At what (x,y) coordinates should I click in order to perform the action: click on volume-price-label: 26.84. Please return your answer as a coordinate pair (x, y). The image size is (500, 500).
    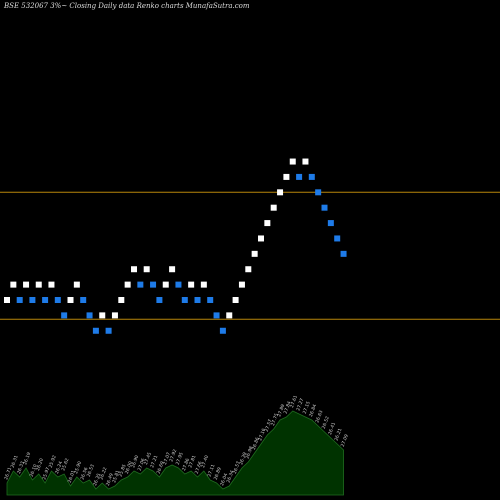
    Looking at the image, I should click on (313, 410).